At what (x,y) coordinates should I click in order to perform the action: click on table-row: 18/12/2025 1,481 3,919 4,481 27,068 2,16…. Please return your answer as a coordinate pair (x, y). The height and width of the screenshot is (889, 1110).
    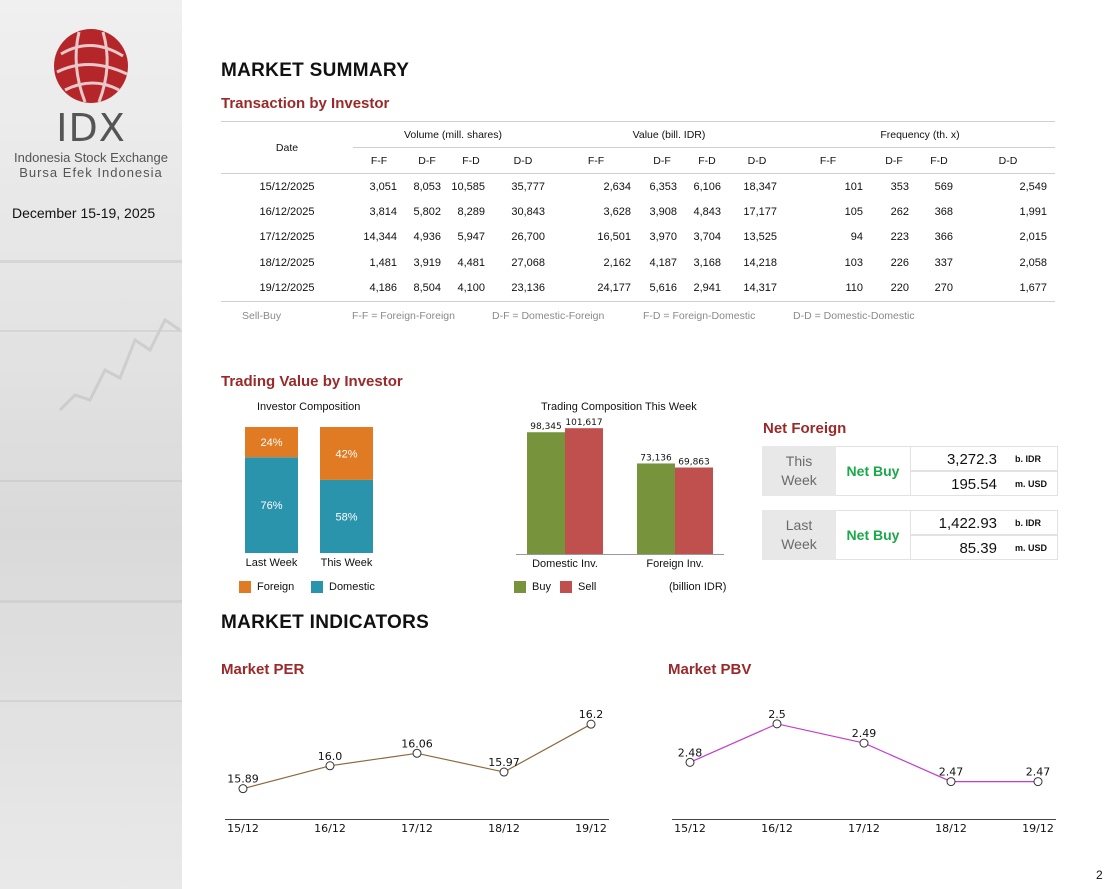
    Looking at the image, I should click on (638, 263).